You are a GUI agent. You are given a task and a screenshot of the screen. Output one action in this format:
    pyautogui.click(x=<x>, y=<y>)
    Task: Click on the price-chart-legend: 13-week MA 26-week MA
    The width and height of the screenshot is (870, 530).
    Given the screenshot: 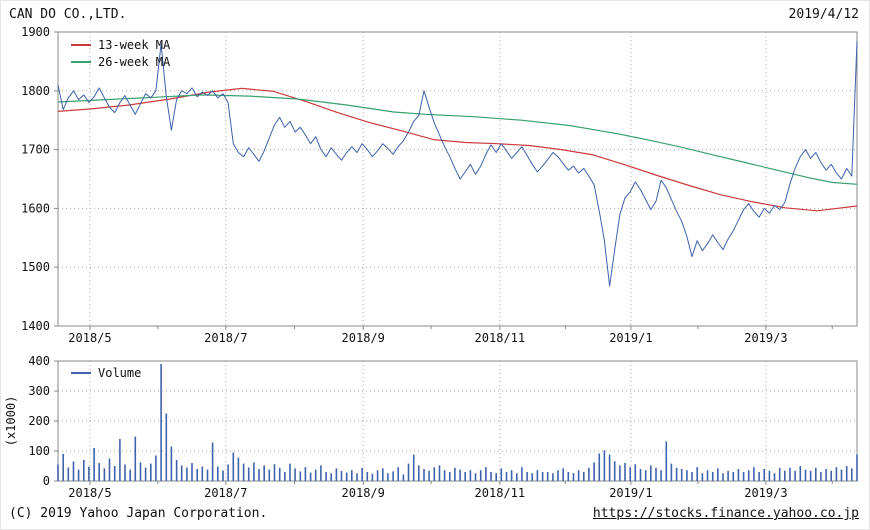 What is the action you would take?
    pyautogui.click(x=120, y=53)
    